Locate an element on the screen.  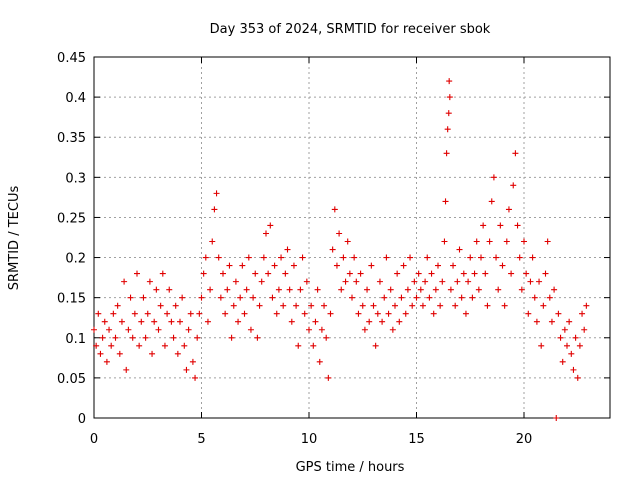
y-tick-label: 0 is located at coordinates (82, 419).